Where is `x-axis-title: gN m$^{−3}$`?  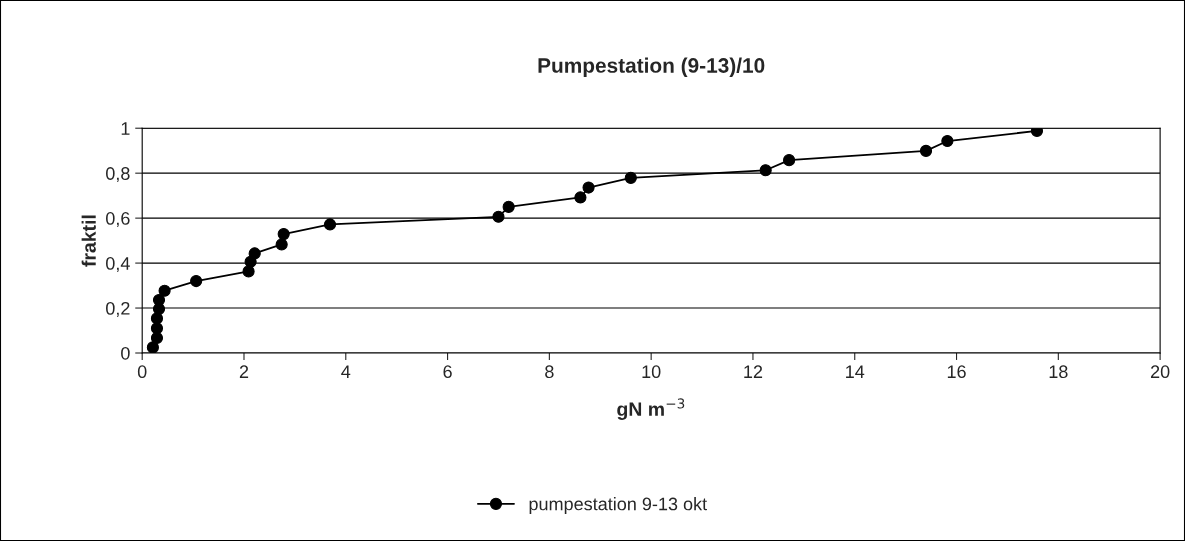 x-axis-title: gN m$^{−3}$ is located at coordinates (651, 409).